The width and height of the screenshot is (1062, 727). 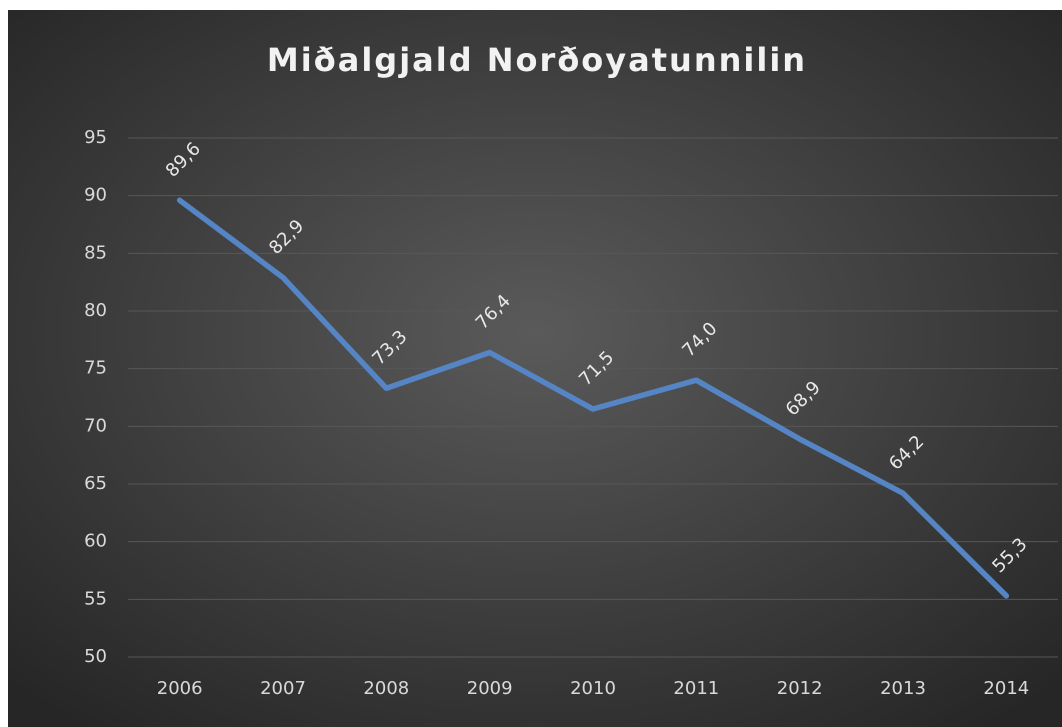 What do you see at coordinates (283, 688) in the screenshot?
I see `x-tick-label: 2007` at bounding box center [283, 688].